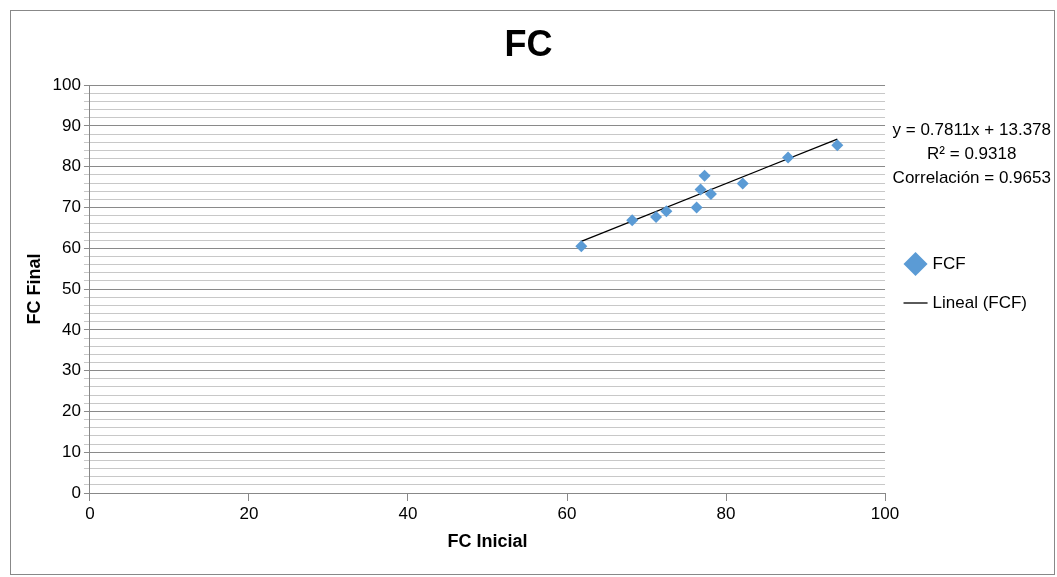 The image size is (1057, 577). What do you see at coordinates (66, 84) in the screenshot?
I see `y-tick-label: 100` at bounding box center [66, 84].